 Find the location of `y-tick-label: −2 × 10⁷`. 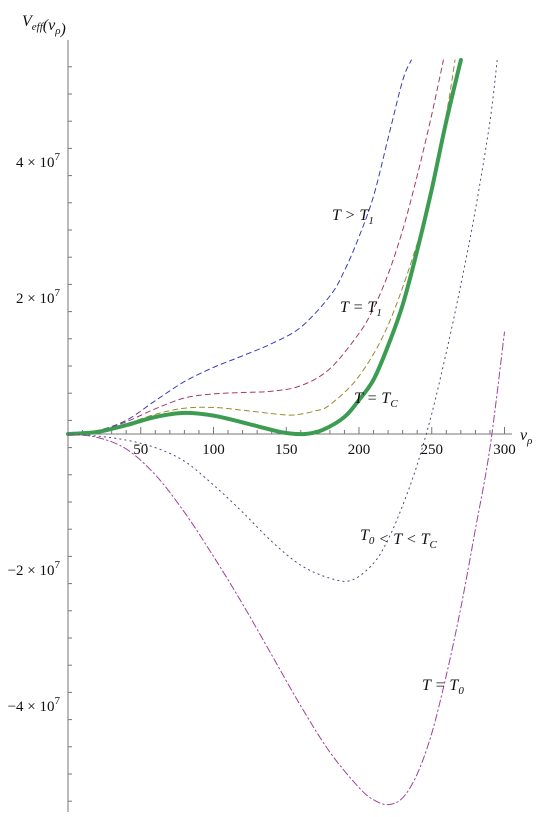

y-tick-label: −2 × 10⁷ is located at coordinates (34, 569).